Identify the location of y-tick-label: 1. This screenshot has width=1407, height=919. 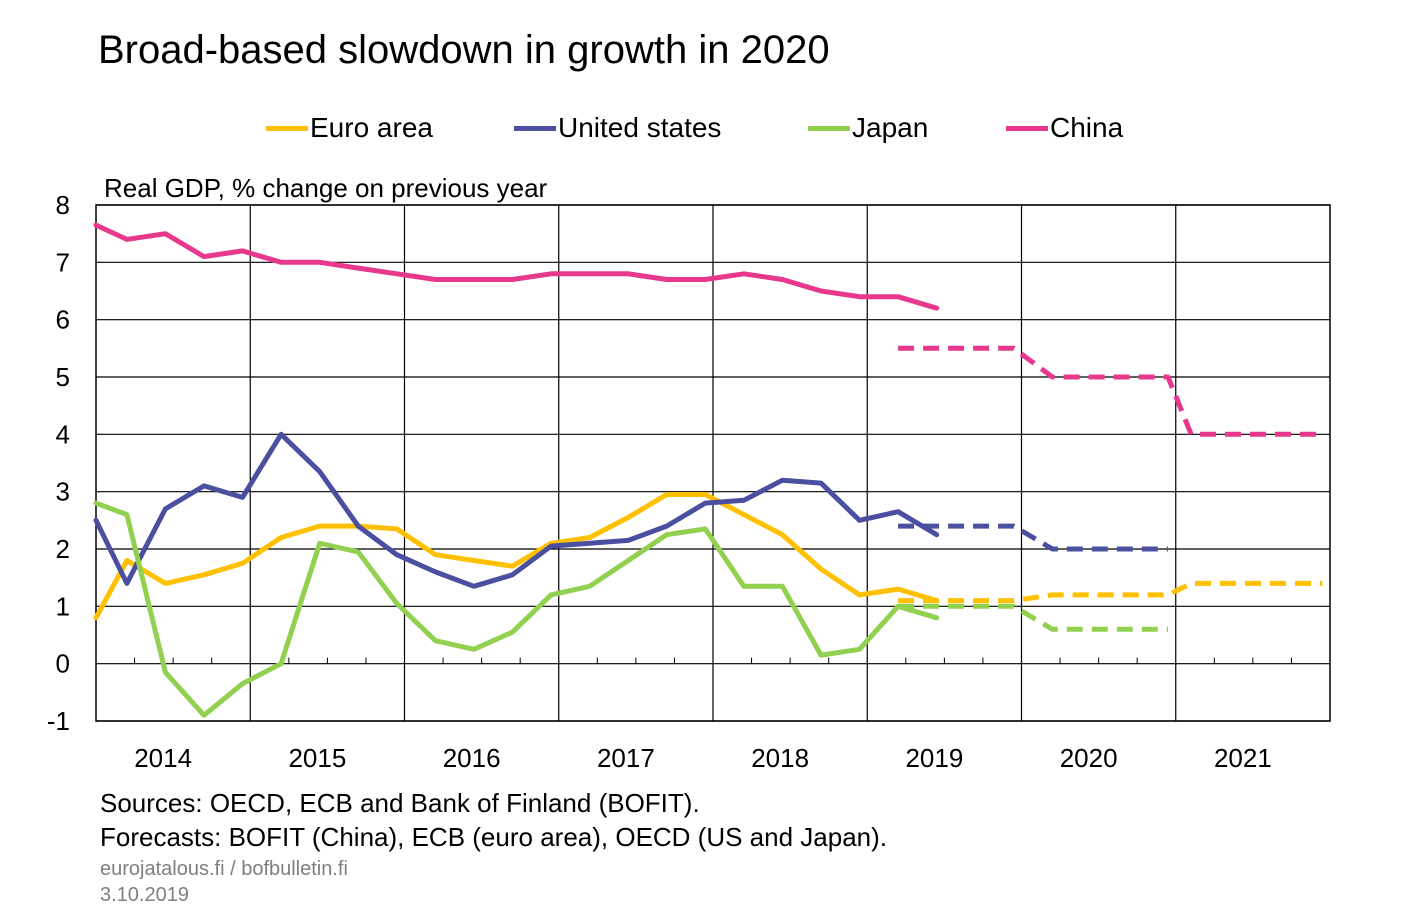
(63, 606).